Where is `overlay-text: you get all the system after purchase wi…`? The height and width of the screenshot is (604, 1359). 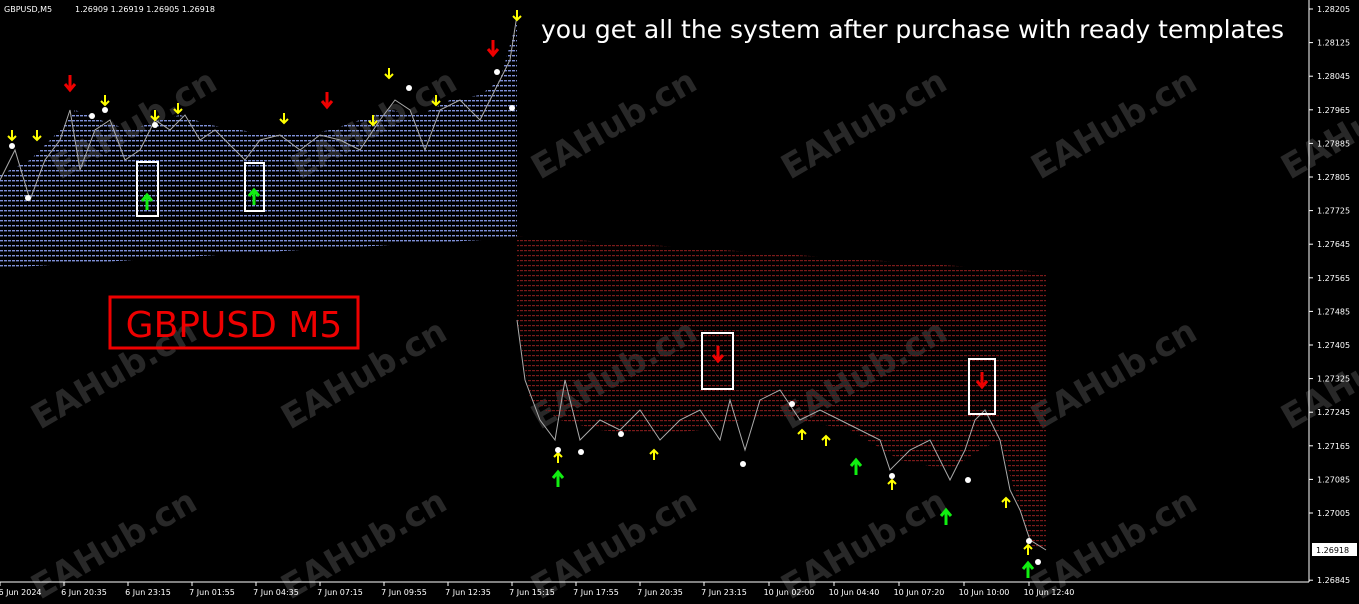 overlay-text: you get all the system after purchase wi… is located at coordinates (912, 29).